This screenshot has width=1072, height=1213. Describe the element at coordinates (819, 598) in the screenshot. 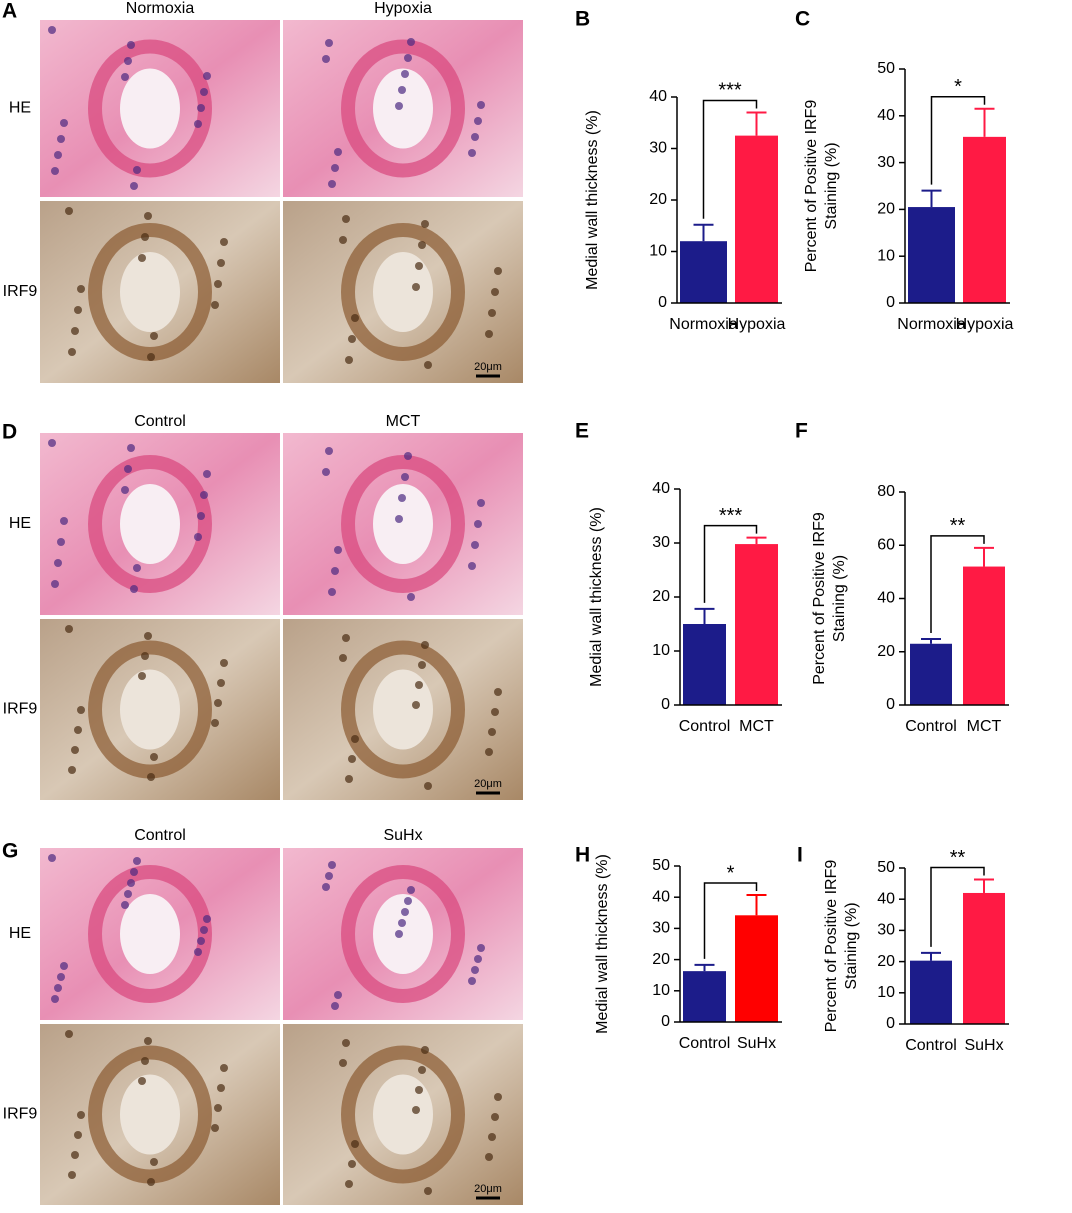

I see `y-axis-label: Percent of Positive IRF9` at that location.